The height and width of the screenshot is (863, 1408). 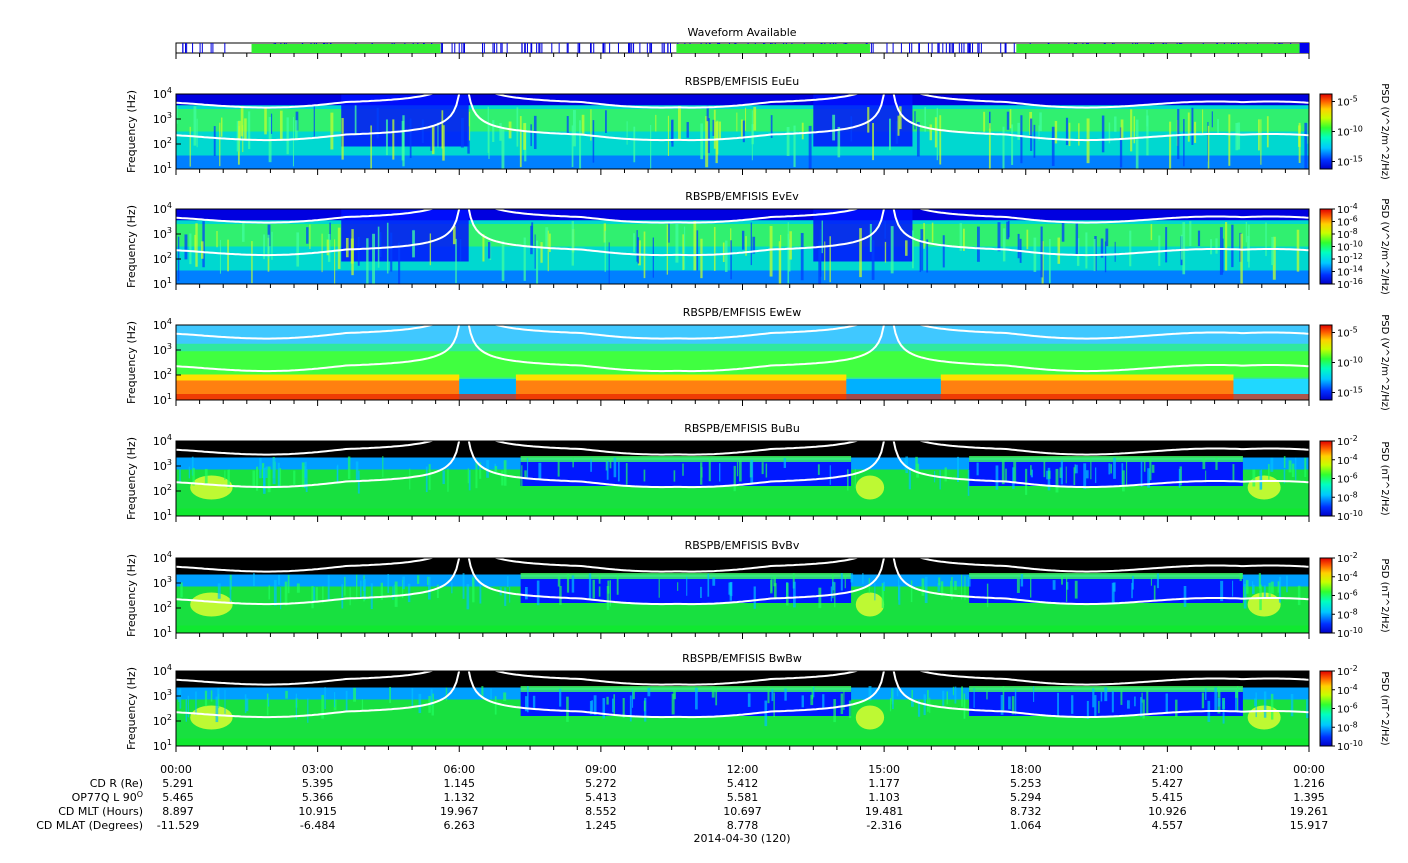 What do you see at coordinates (318, 377) in the screenshot?
I see `heatmap-yellow-band` at bounding box center [318, 377].